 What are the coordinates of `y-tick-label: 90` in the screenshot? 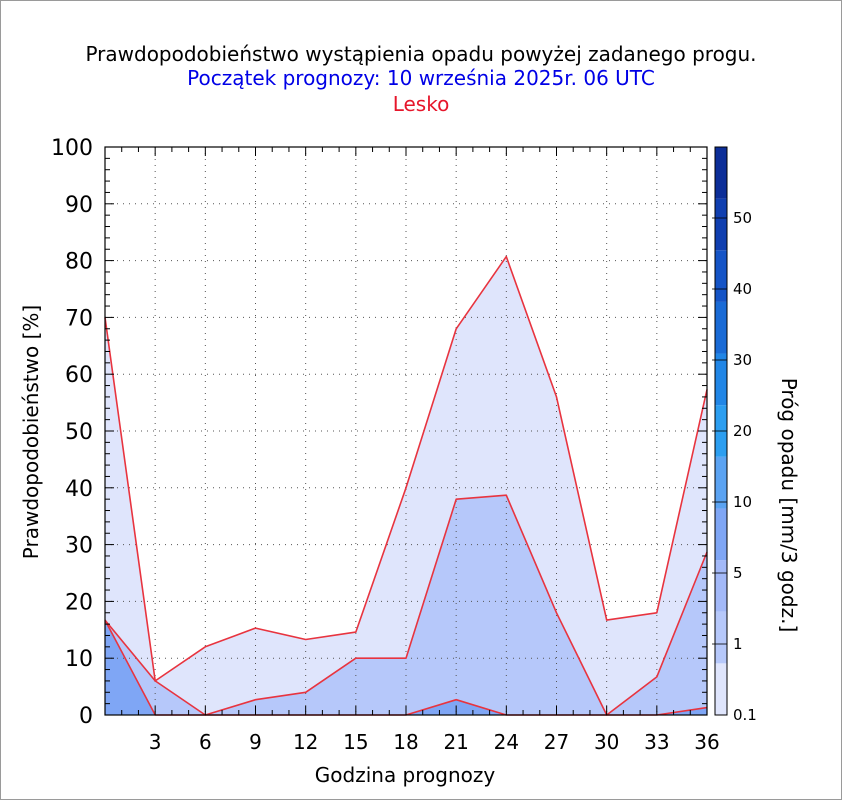 It's located at (79, 205).